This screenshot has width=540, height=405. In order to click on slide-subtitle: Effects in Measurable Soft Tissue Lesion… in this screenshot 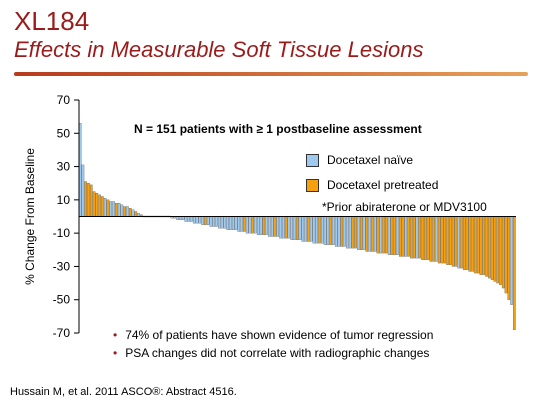, I will do `click(219, 49)`.